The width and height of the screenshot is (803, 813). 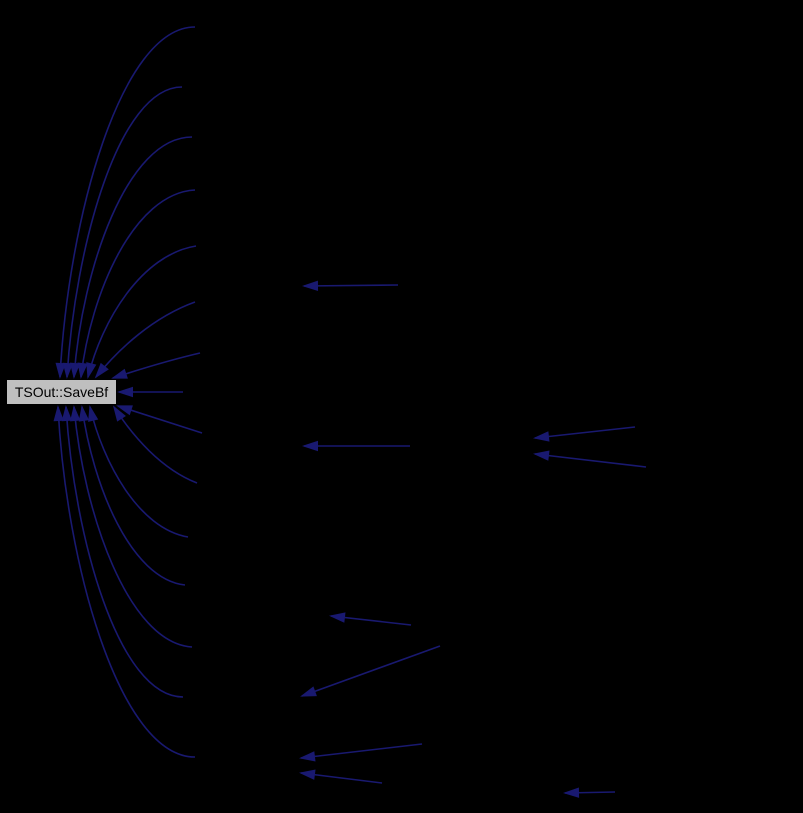 I want to click on graph-node-savebf: TSOut::SaveBf, so click(x=61, y=392).